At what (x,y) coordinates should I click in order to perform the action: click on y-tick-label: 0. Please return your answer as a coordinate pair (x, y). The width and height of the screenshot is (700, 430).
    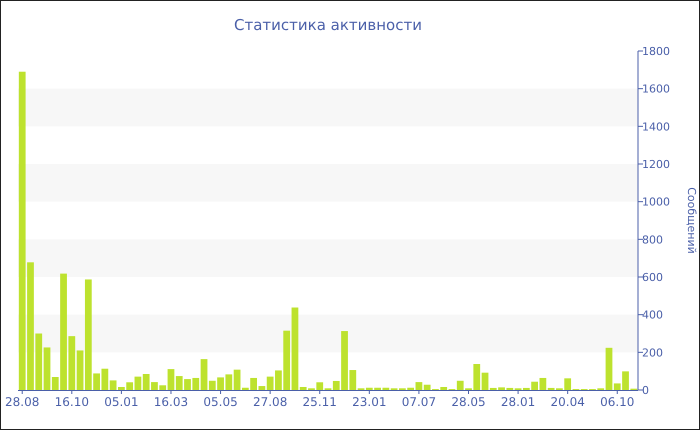
    Looking at the image, I should click on (645, 390).